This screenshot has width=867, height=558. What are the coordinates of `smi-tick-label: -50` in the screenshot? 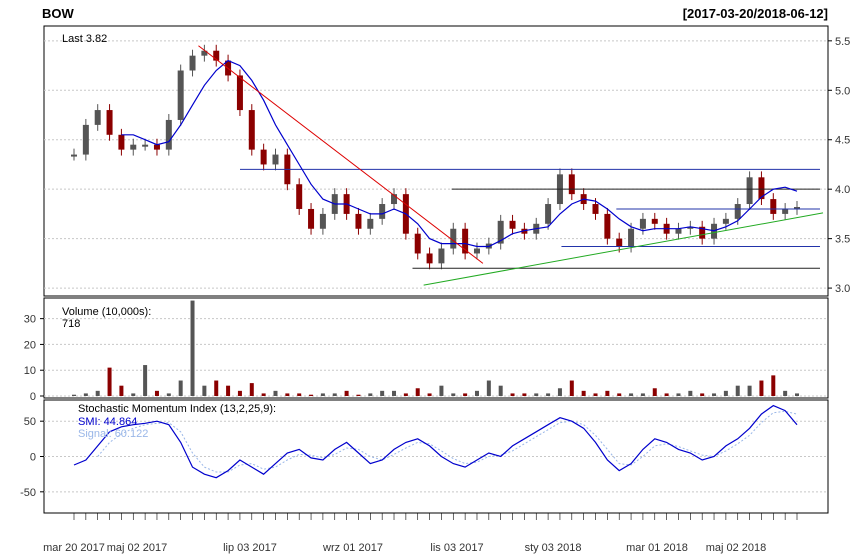 It's located at (28, 493).